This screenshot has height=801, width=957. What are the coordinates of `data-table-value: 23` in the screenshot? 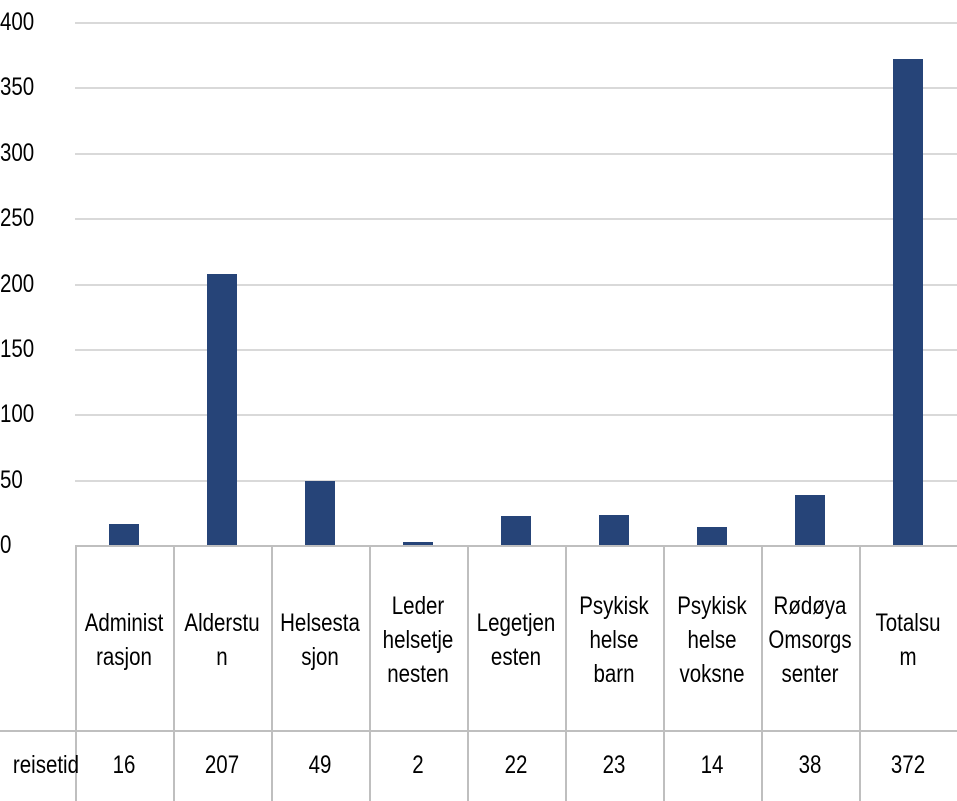 It's located at (614, 765).